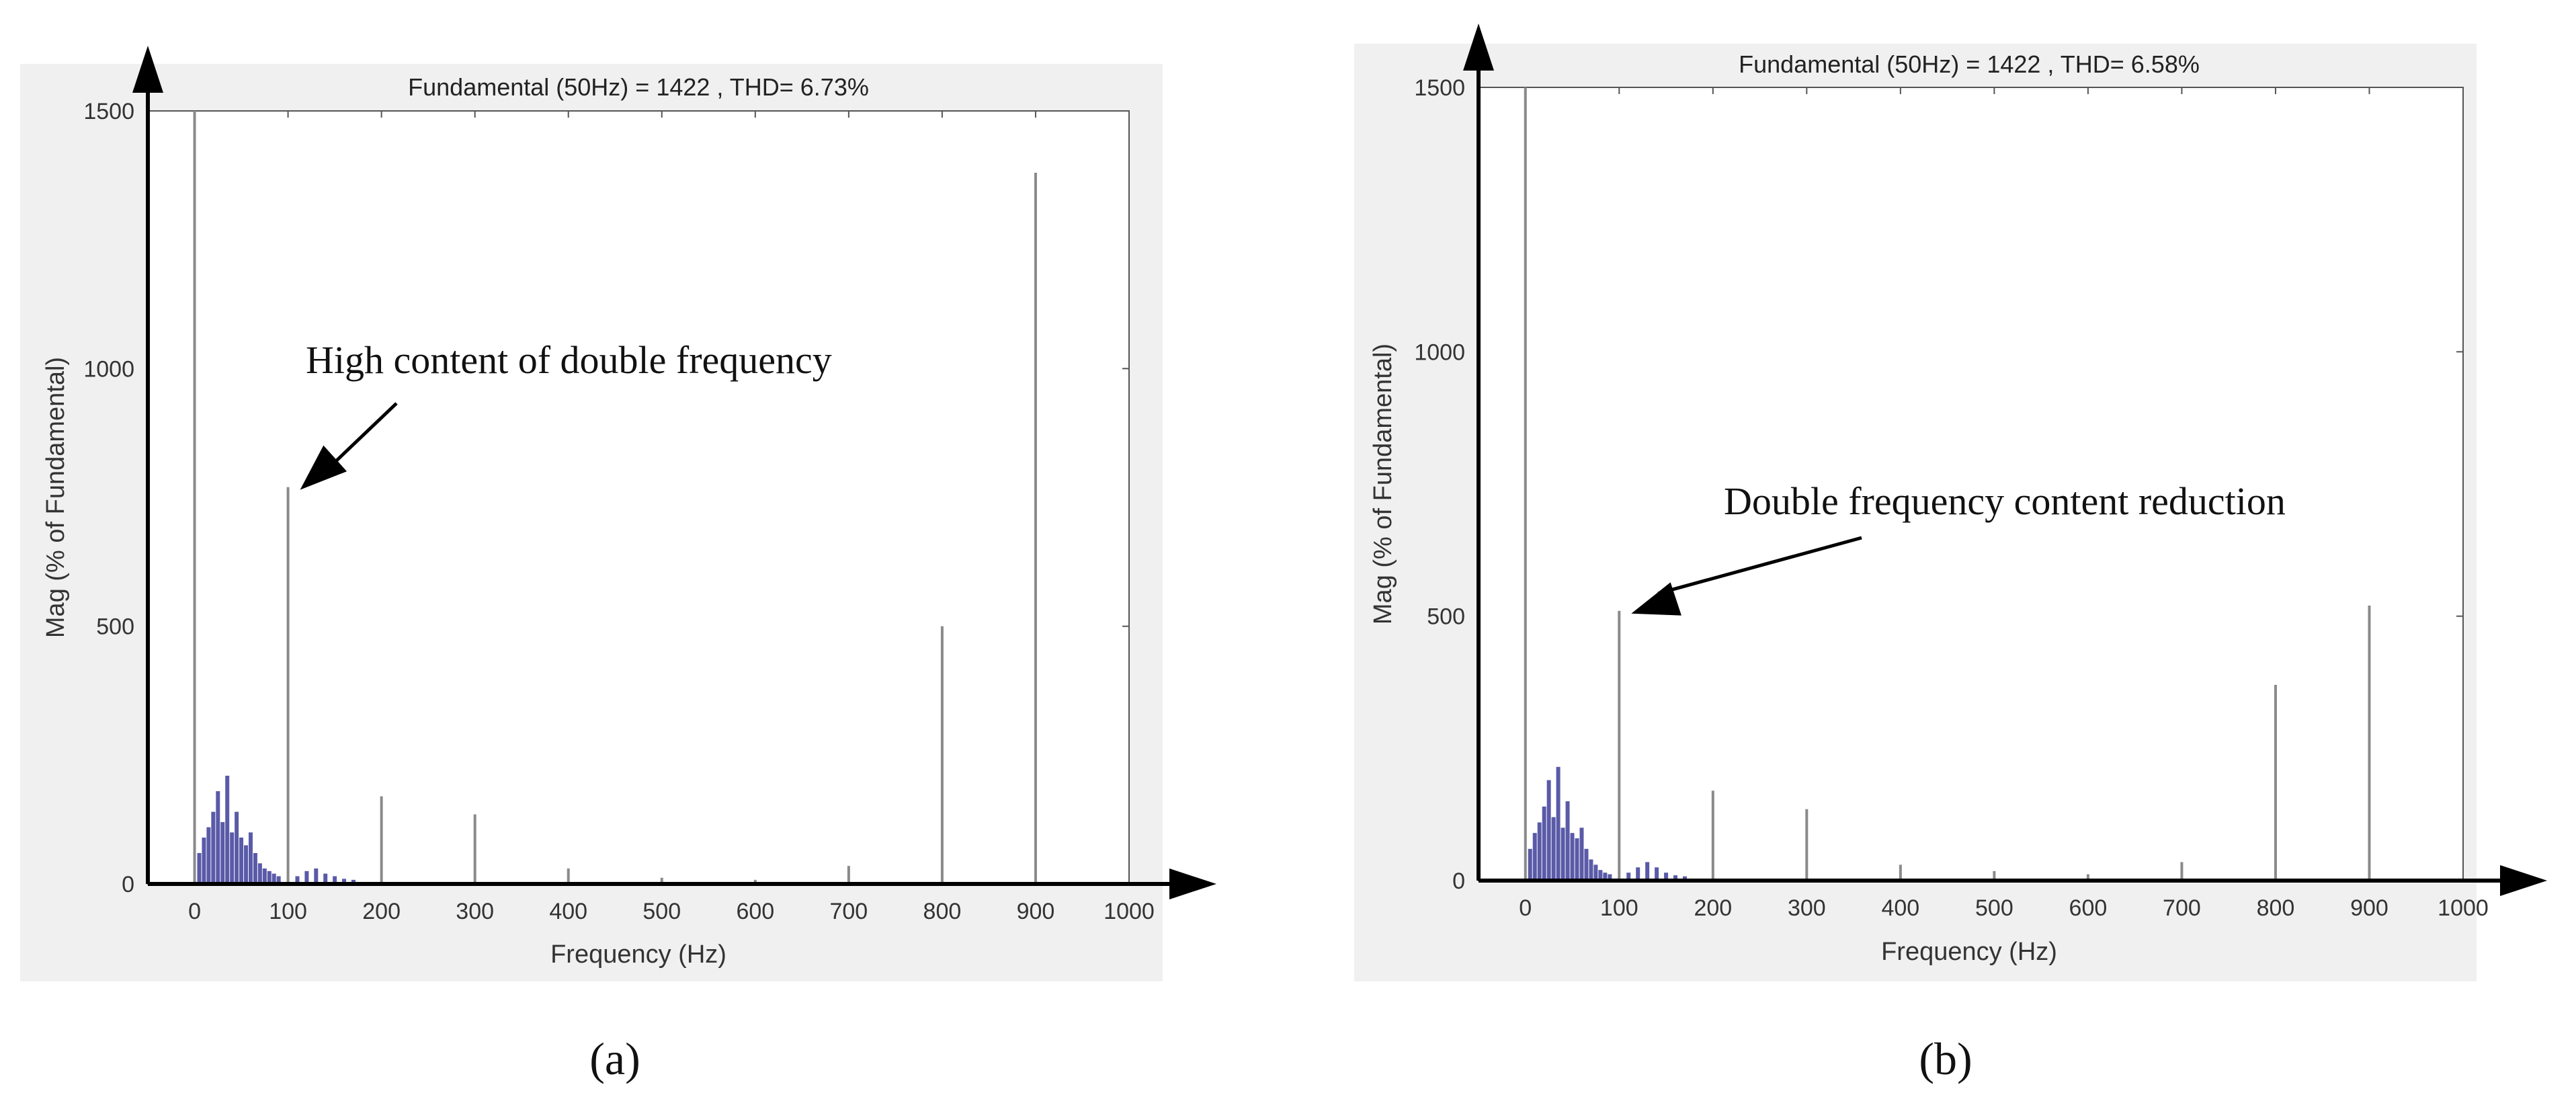 The width and height of the screenshot is (2576, 1093). Describe the element at coordinates (2005, 501) in the screenshot. I see `annotation-text: Double frequency content reduction` at that location.